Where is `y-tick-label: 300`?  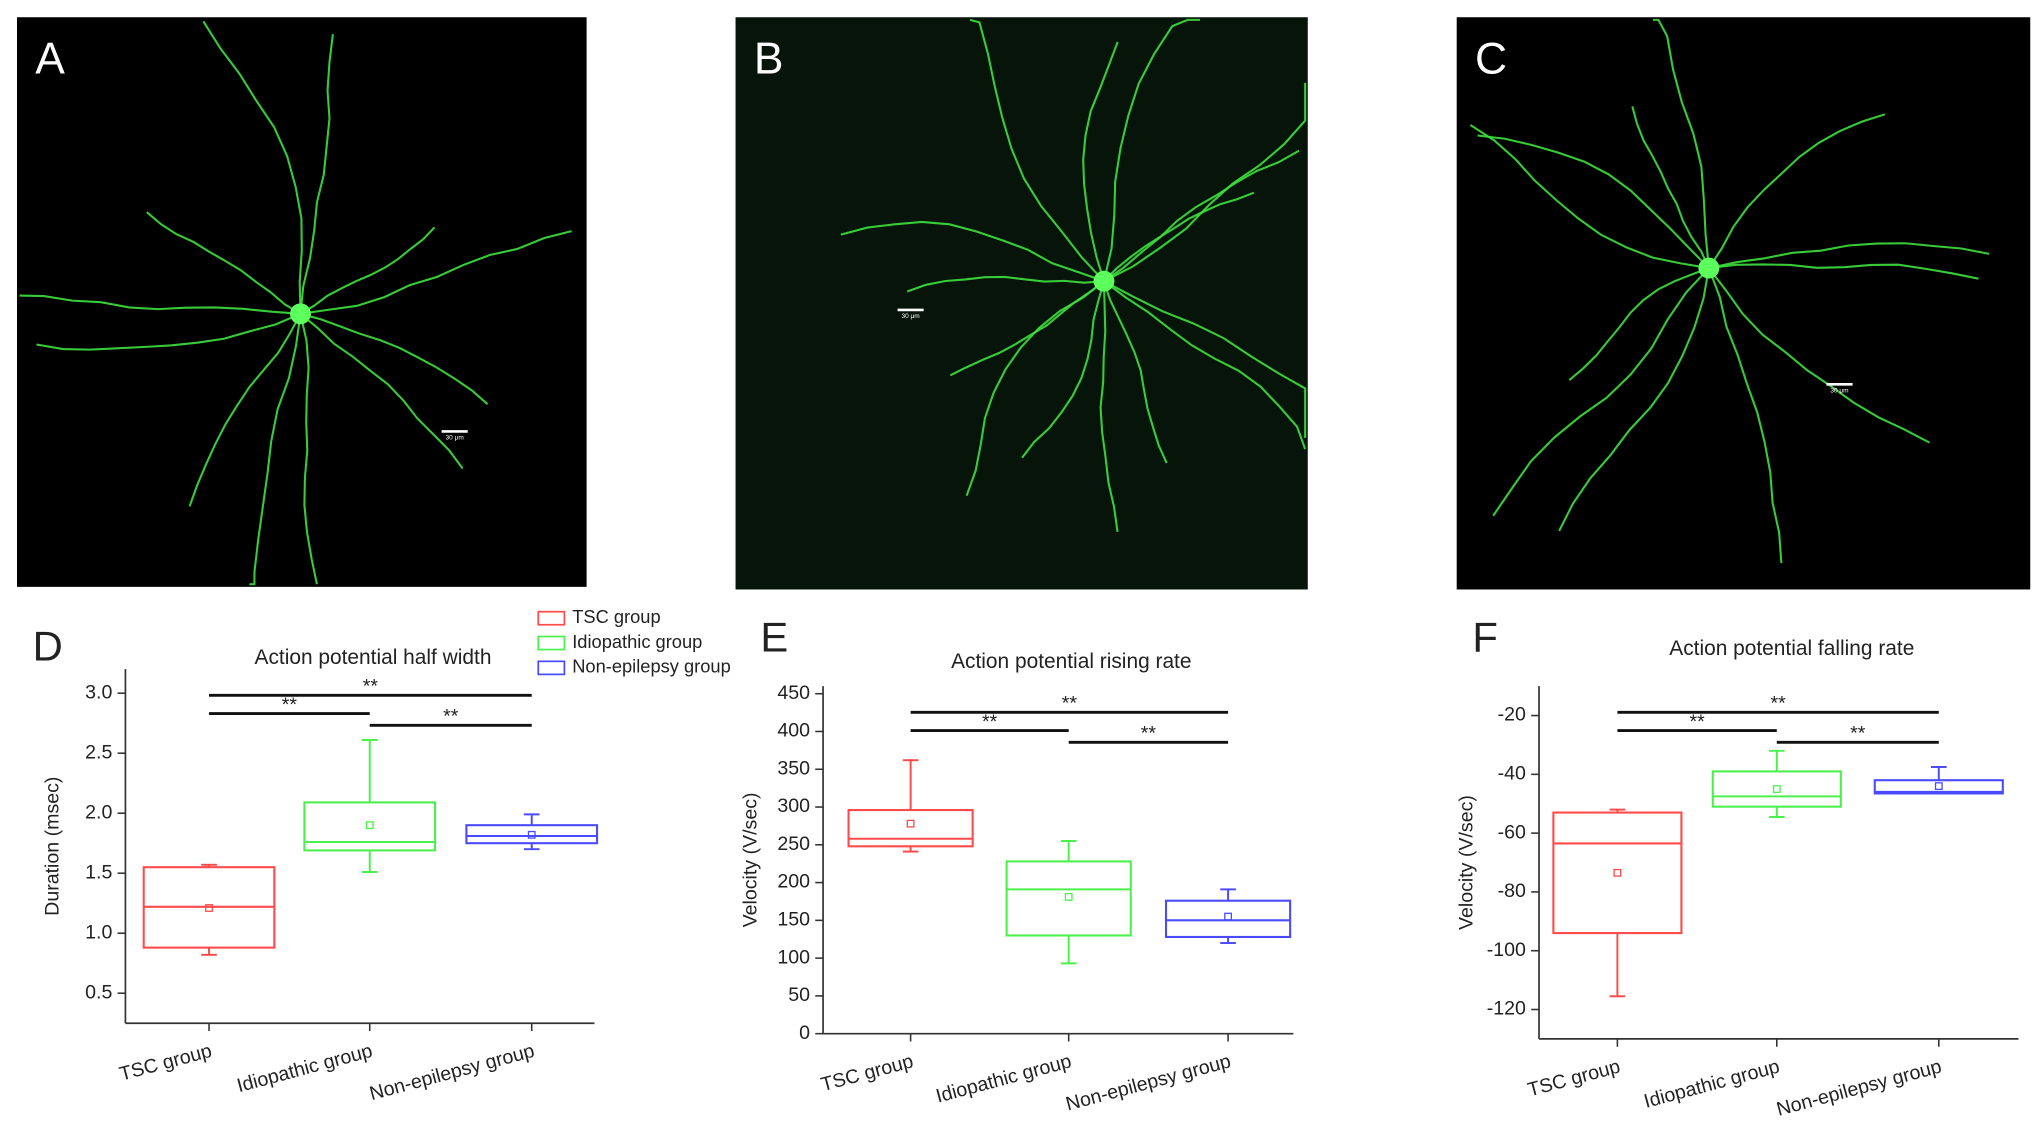 y-tick-label: 300 is located at coordinates (793, 806).